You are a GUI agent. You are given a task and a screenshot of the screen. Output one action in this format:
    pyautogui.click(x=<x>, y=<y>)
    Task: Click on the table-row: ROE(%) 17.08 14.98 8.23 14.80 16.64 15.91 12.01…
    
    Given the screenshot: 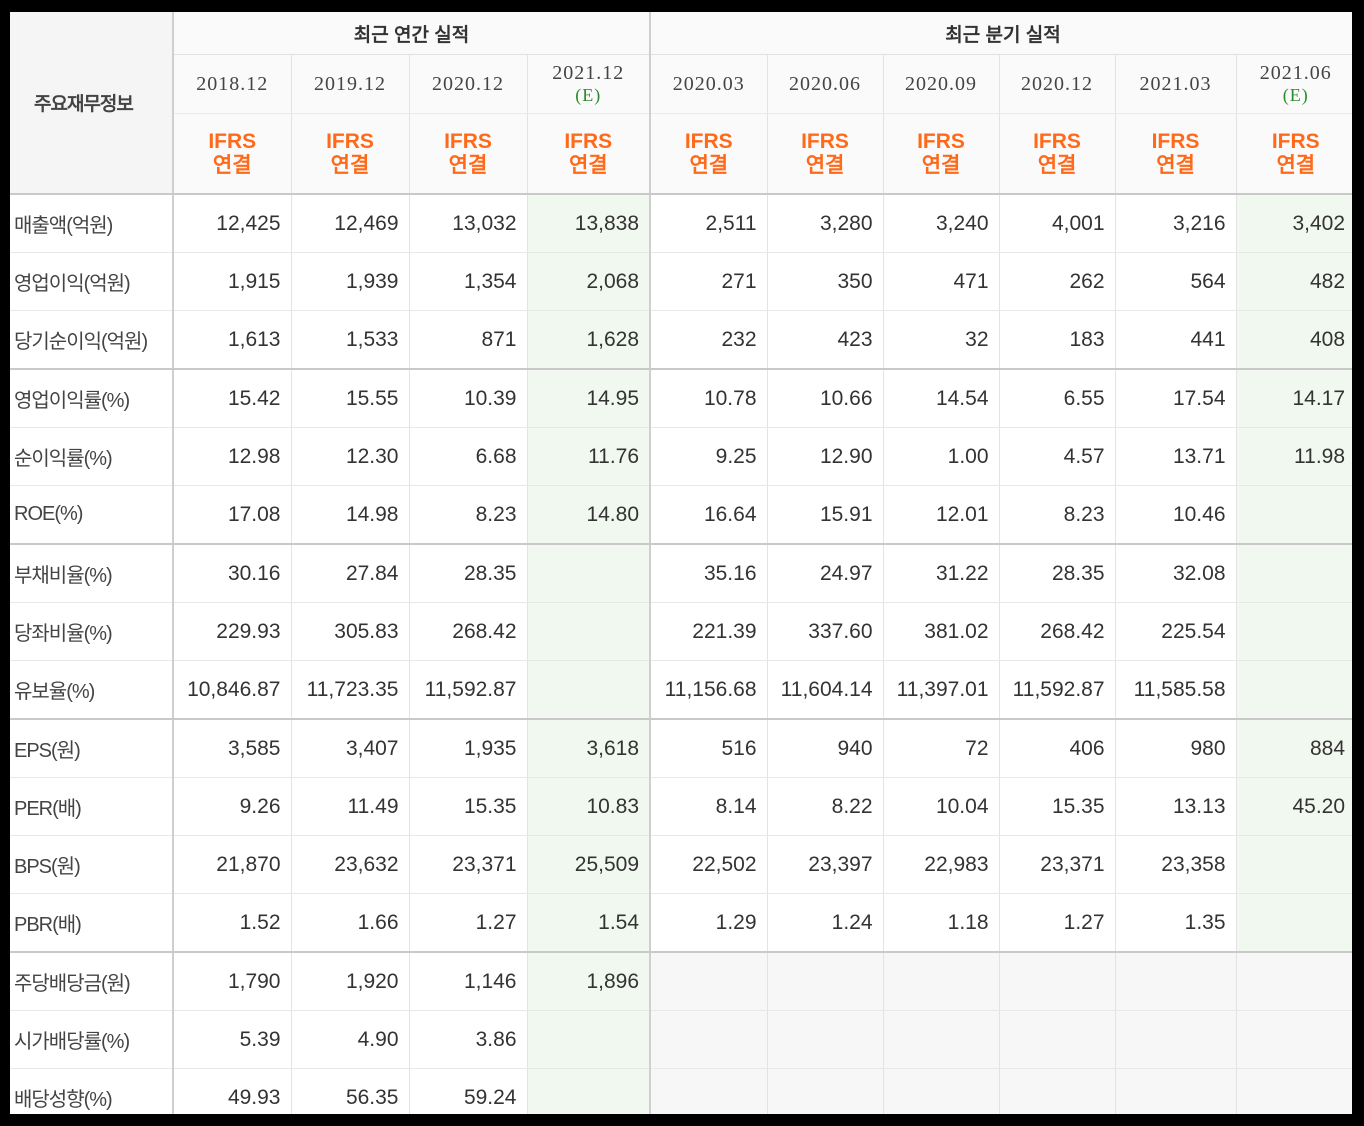 What is the action you would take?
    pyautogui.click(x=681, y=515)
    